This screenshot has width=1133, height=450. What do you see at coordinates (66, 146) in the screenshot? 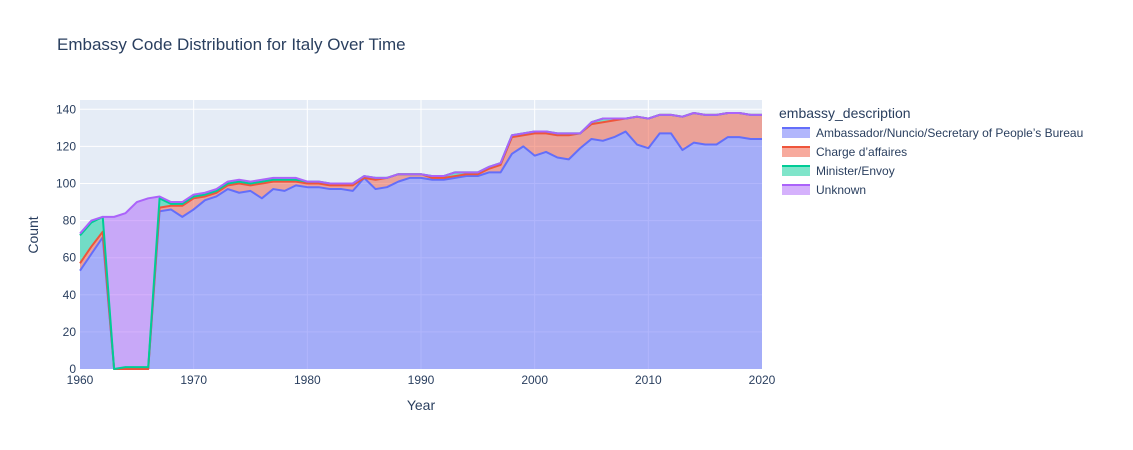
I see `y-tick-label: 120` at bounding box center [66, 146].